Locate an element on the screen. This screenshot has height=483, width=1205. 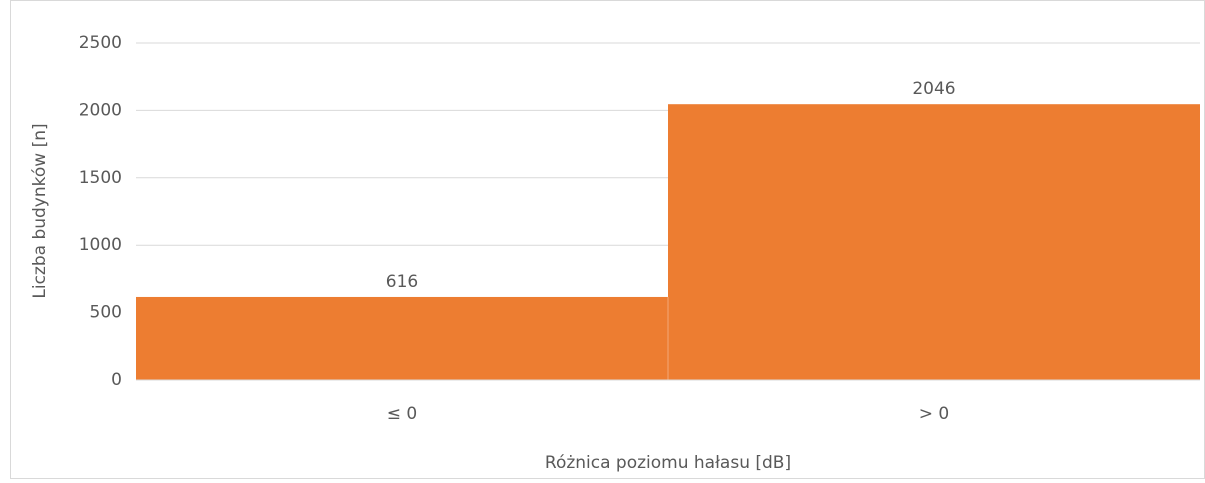
data-label: 616 is located at coordinates (402, 282).